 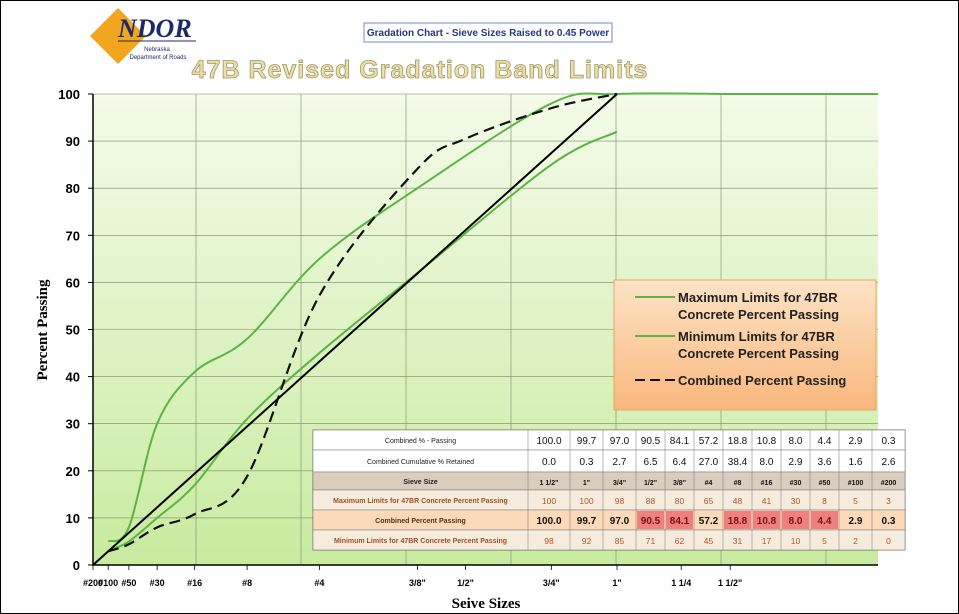 I want to click on table-cell: 8, so click(x=824, y=501).